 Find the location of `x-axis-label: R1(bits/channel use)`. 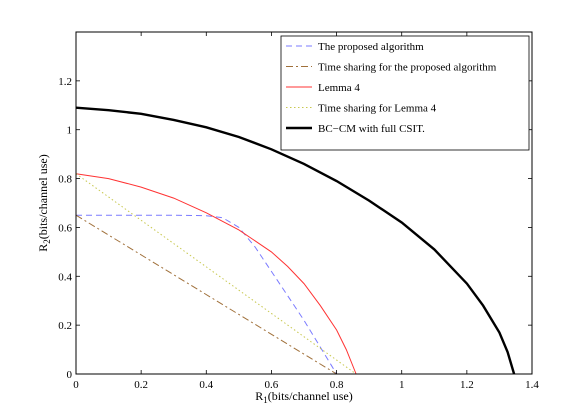

x-axis-label: R1(bits/channel use) is located at coordinates (304, 397).